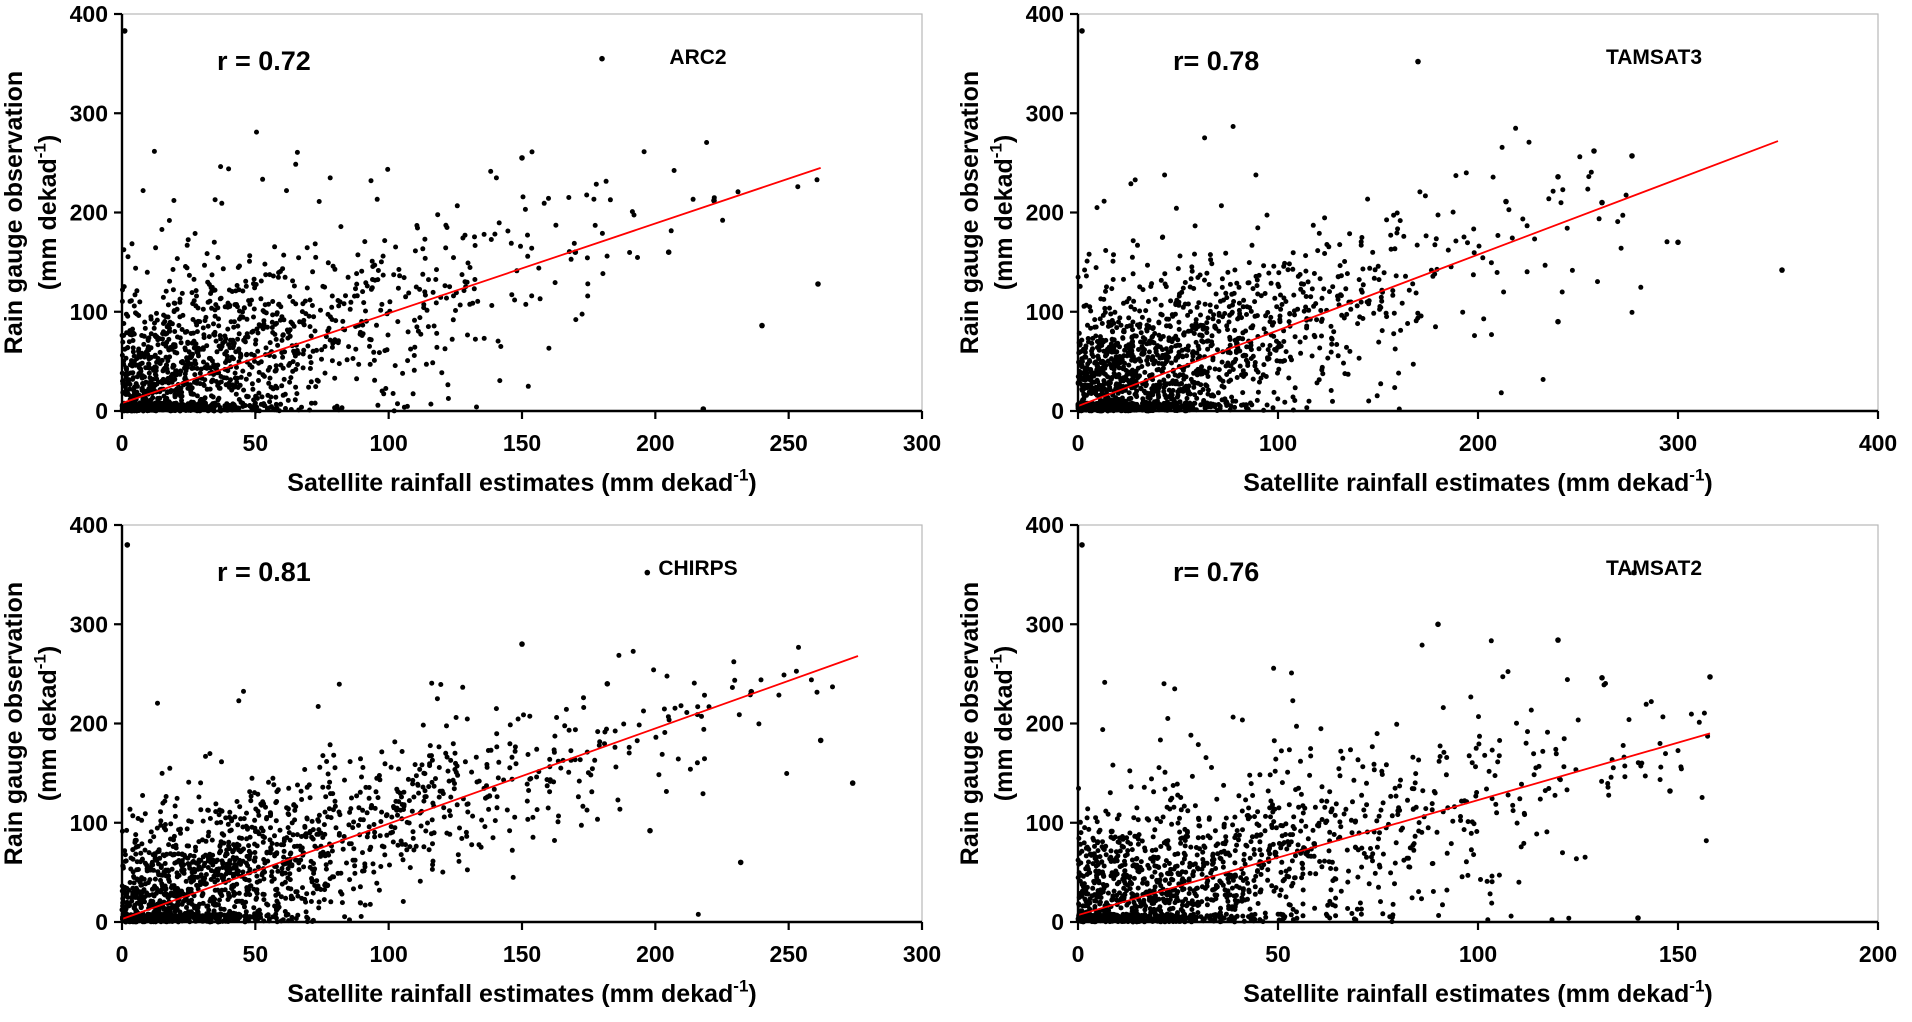 The height and width of the screenshot is (1022, 1912). Describe the element at coordinates (1216, 61) in the screenshot. I see `correlation-label: r= 0.78` at that location.